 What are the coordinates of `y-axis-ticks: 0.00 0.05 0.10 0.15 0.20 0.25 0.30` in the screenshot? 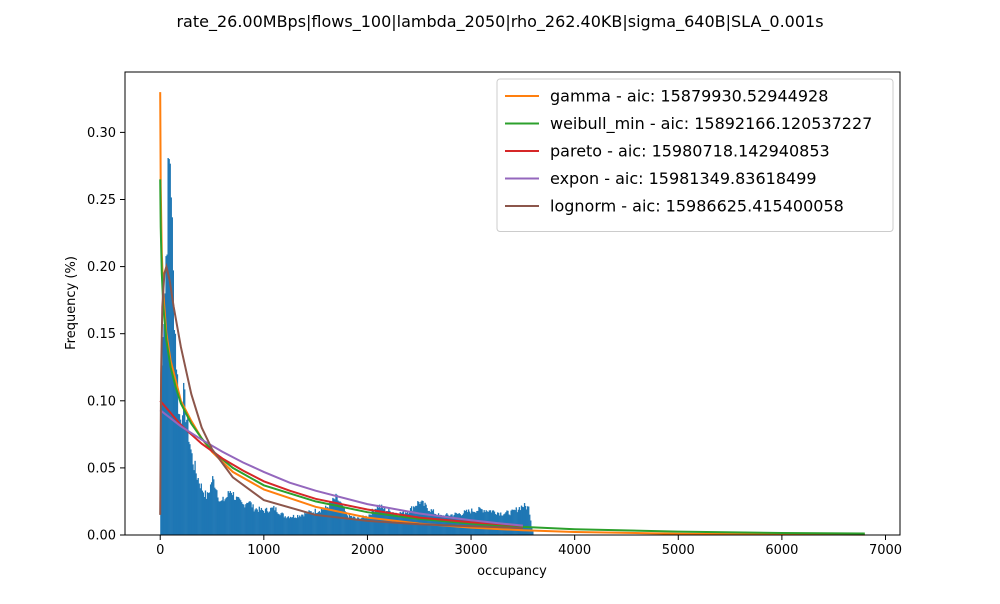 It's located at (106, 335).